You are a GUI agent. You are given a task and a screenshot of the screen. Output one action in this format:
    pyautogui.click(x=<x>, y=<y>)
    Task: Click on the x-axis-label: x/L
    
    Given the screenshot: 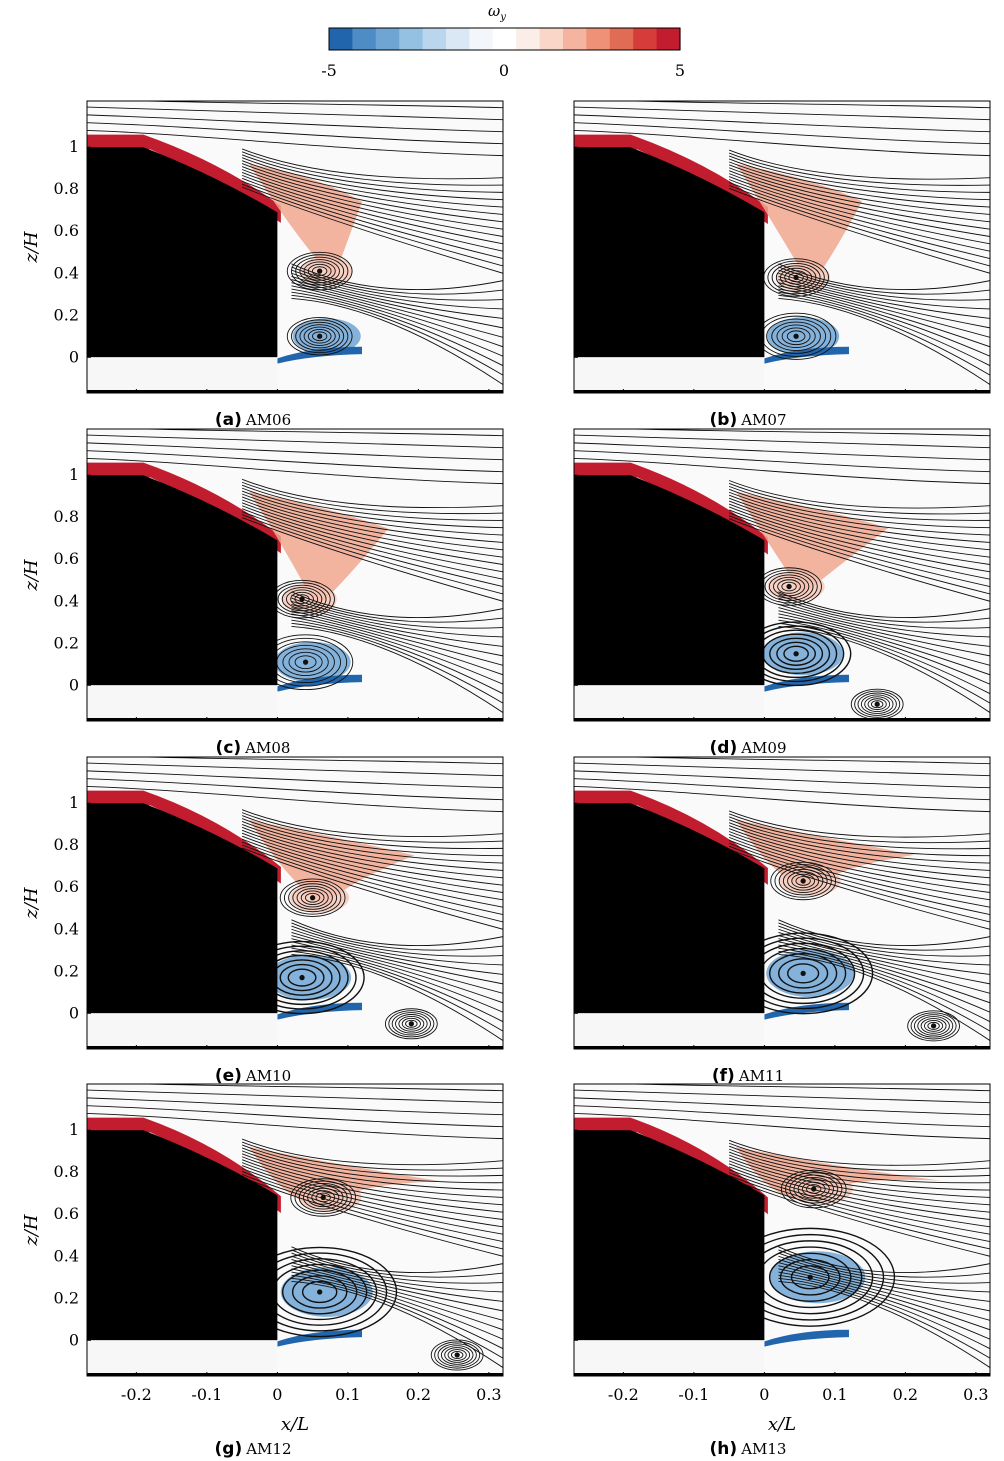 What is the action you would take?
    pyautogui.click(x=782, y=1424)
    